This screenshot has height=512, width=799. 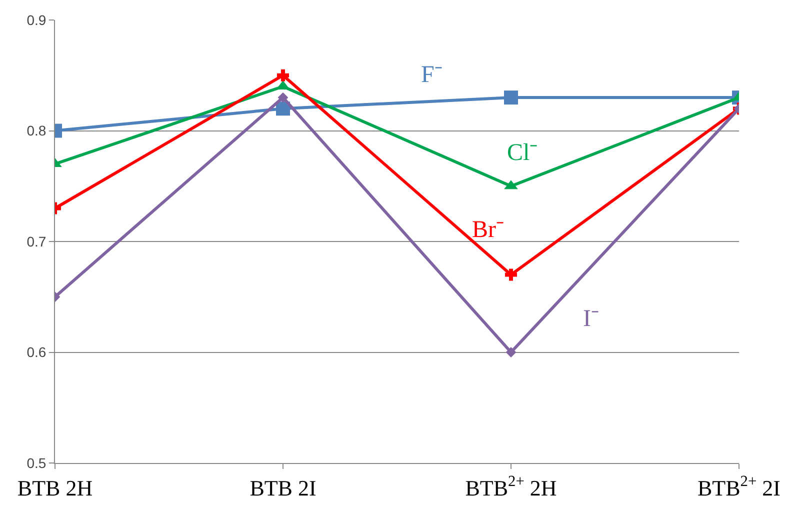 What do you see at coordinates (36, 130) in the screenshot?
I see `y-tick-label: 0.8` at bounding box center [36, 130].